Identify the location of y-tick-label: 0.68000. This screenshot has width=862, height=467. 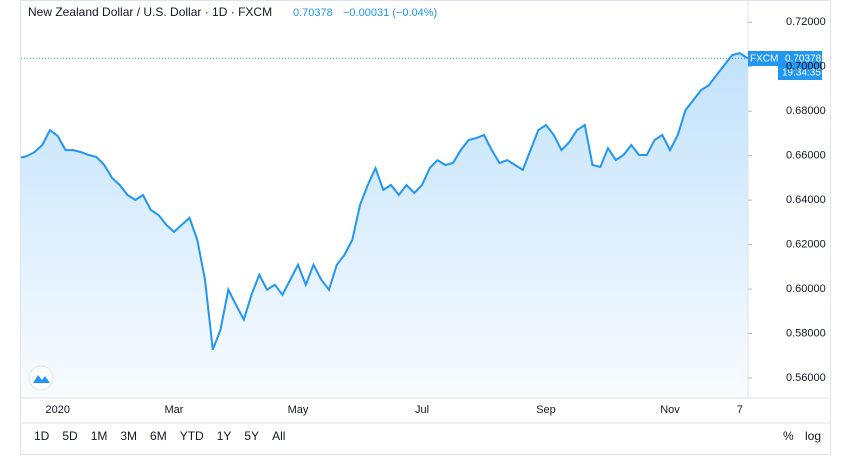
(806, 111).